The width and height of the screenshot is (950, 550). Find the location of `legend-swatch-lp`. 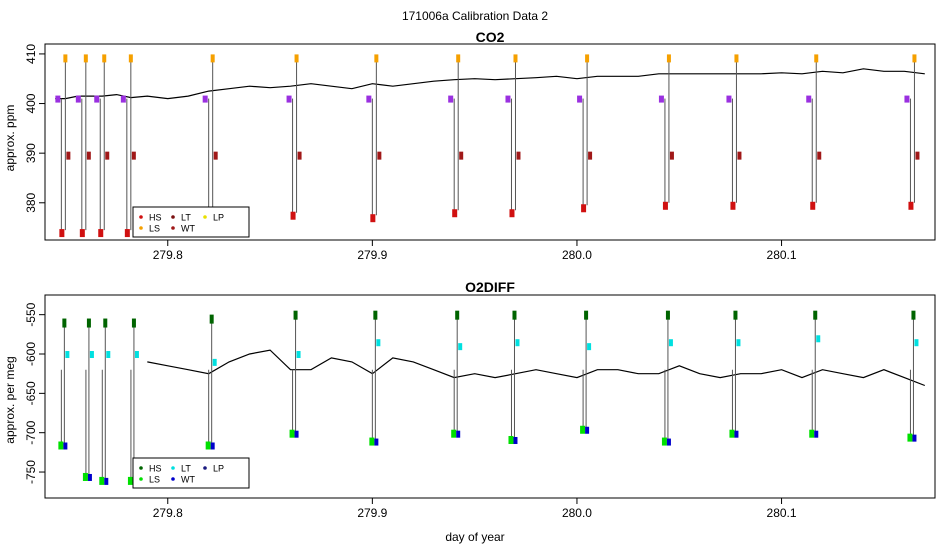

legend-swatch-lp is located at coordinates (205, 468).